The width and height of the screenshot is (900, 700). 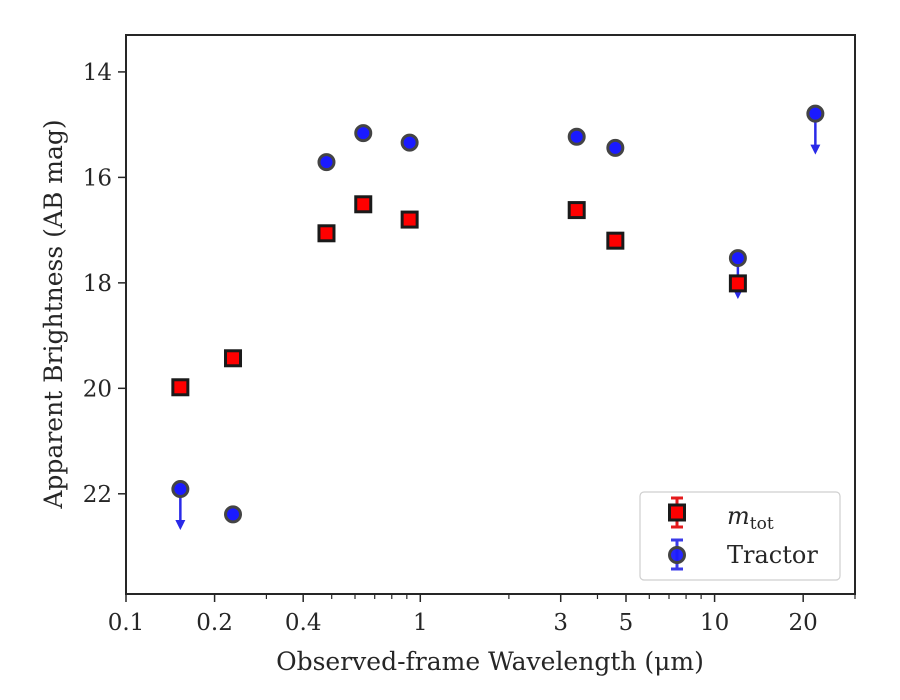 What do you see at coordinates (97, 178) in the screenshot?
I see `y-tick-label: 16` at bounding box center [97, 178].